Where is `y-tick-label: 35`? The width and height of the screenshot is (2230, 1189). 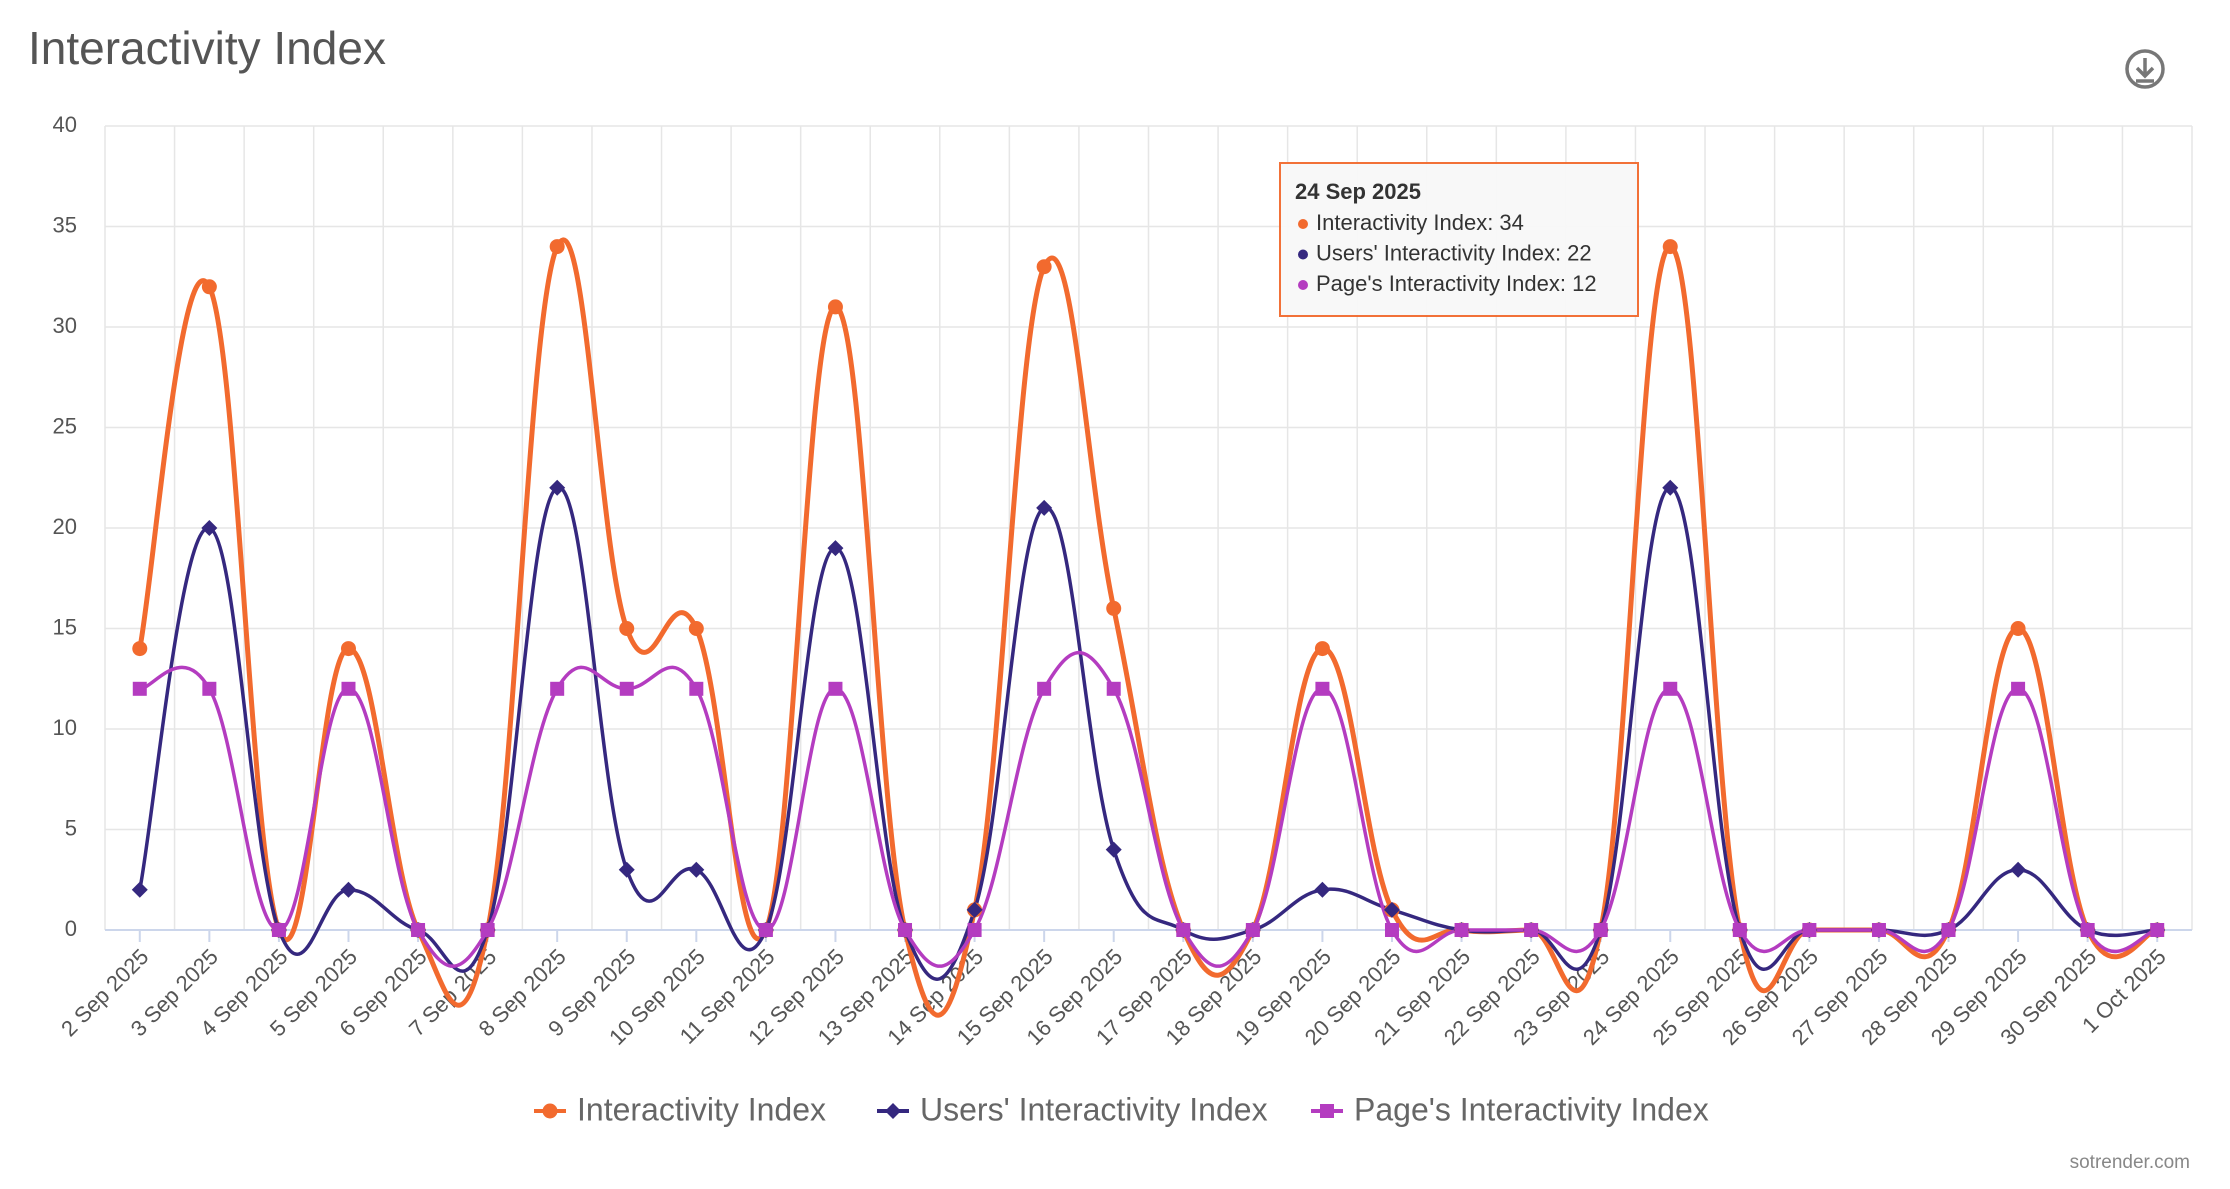 y-tick-label: 35 is located at coordinates (65, 224).